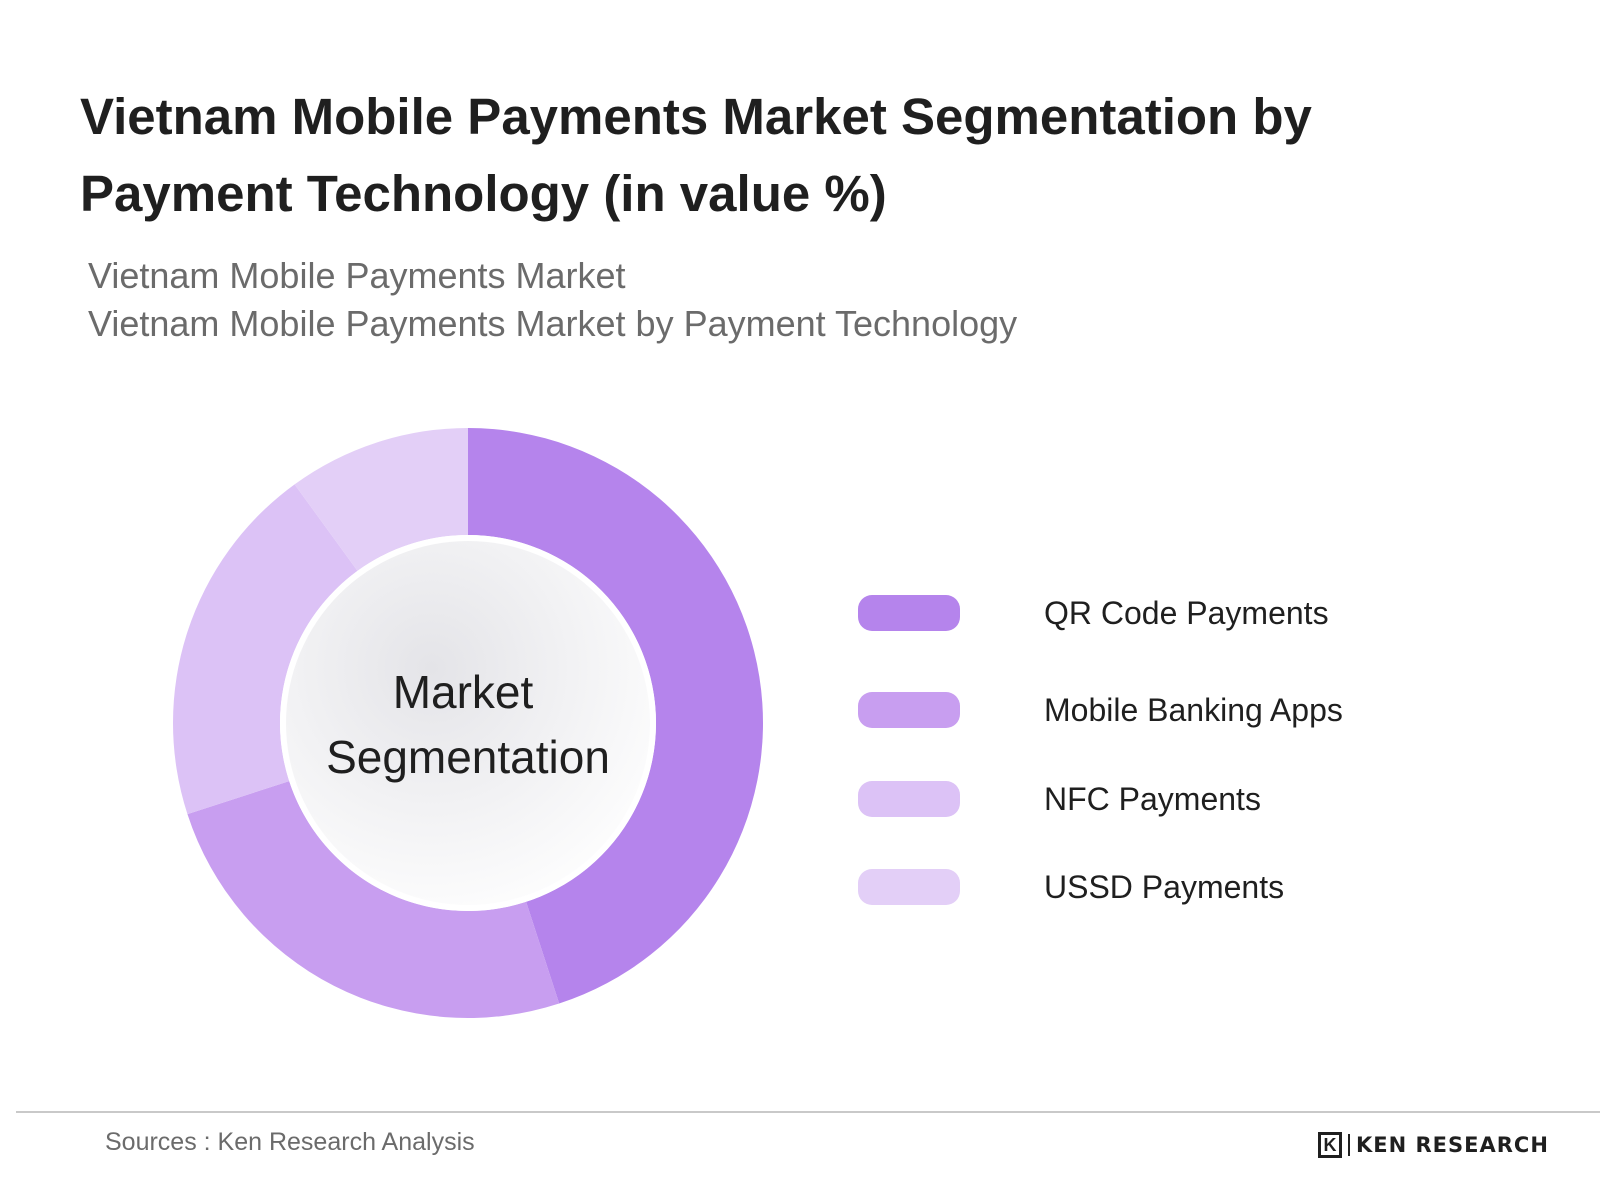 The width and height of the screenshot is (1600, 1200). What do you see at coordinates (1452, 1145) in the screenshot?
I see `brand-name: KEN RESEARCH` at bounding box center [1452, 1145].